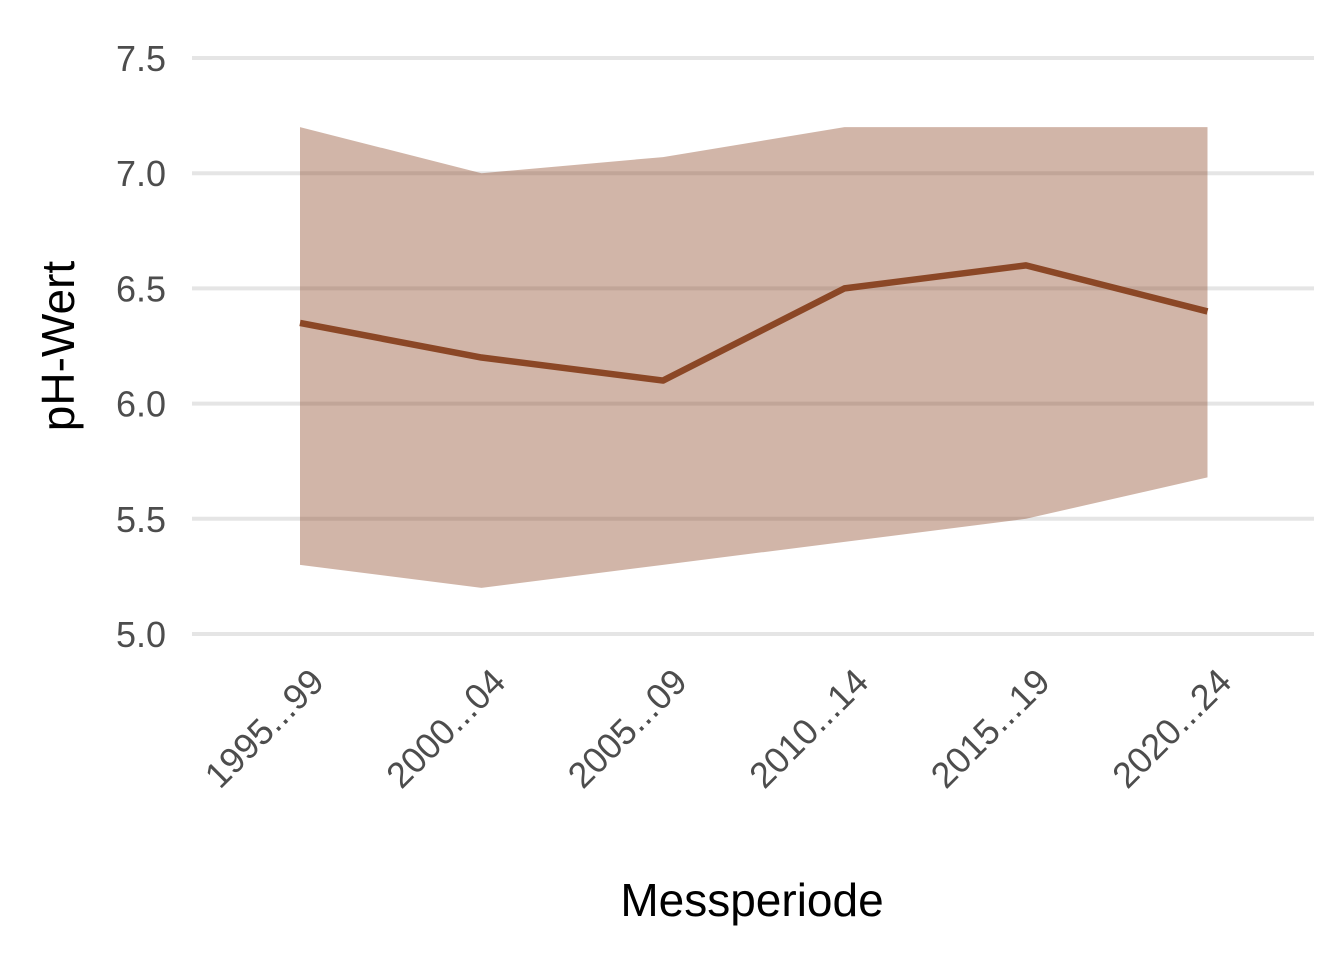 Image resolution: width=1344 pixels, height=960 pixels. I want to click on series-line, so click(754, 323).